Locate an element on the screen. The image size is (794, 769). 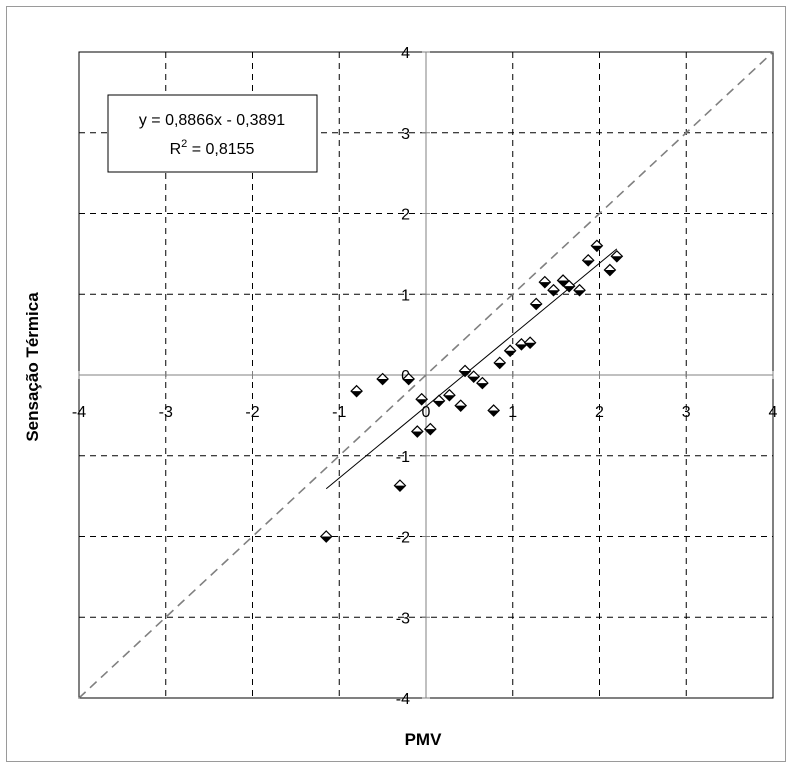
x-tick-label: 0 is located at coordinates (426, 412).